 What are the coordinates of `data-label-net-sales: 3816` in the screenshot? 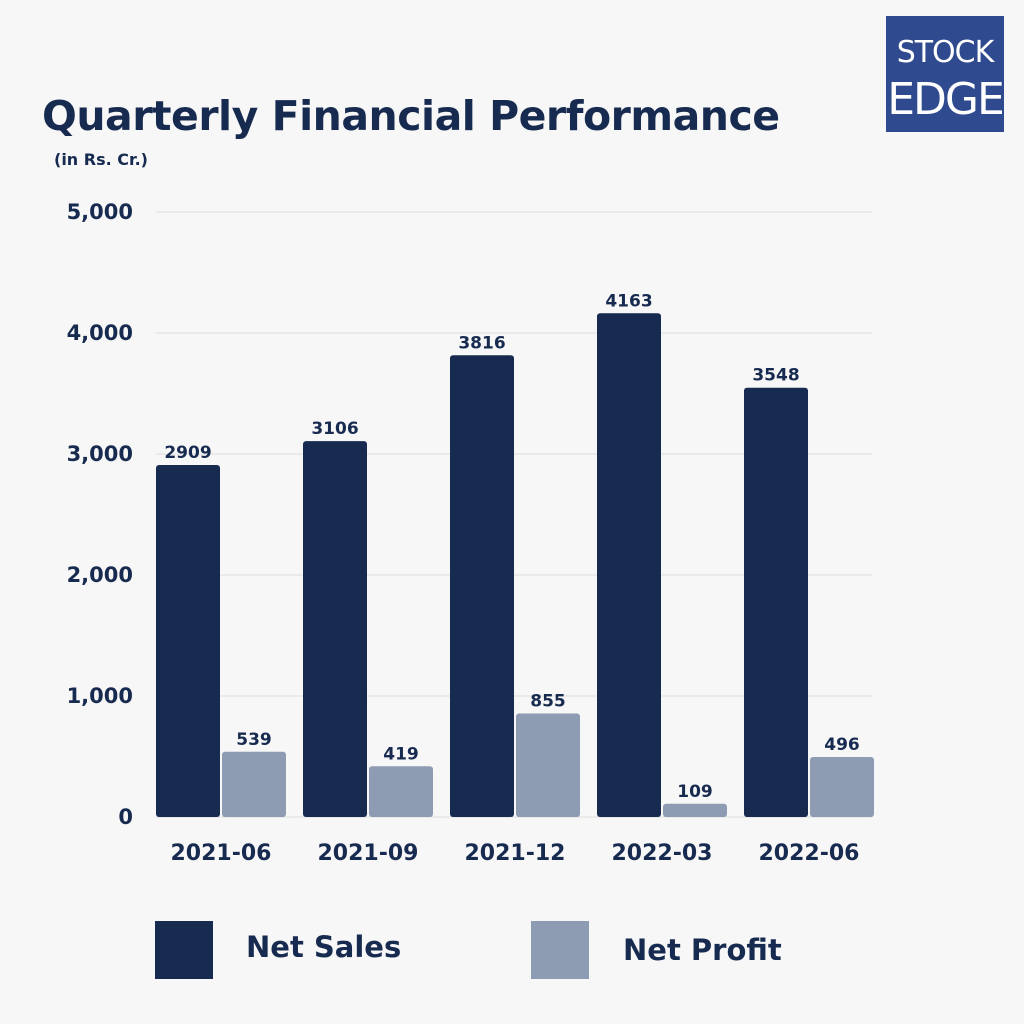 It's located at (481, 343).